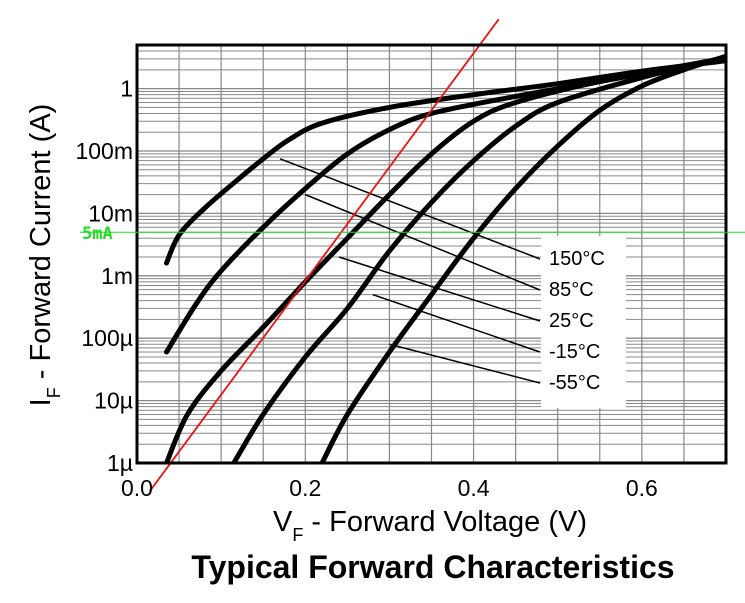 The width and height of the screenshot is (745, 603). What do you see at coordinates (474, 488) in the screenshot?
I see `x-tick-label: 0.4` at bounding box center [474, 488].